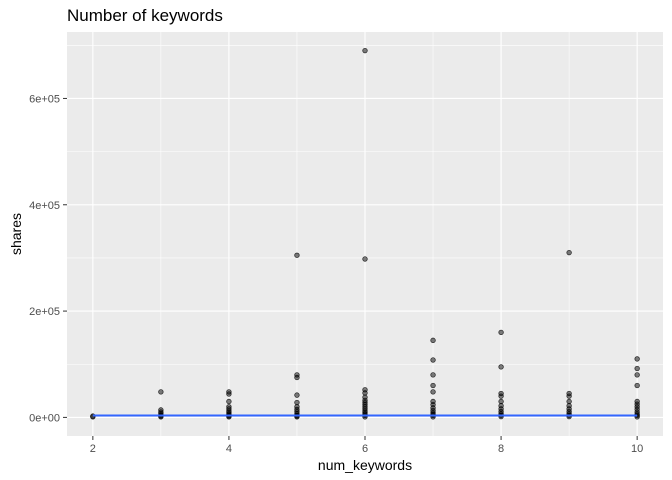 The height and width of the screenshot is (480, 672). What do you see at coordinates (365, 449) in the screenshot?
I see `x-tick-label: 6` at bounding box center [365, 449].